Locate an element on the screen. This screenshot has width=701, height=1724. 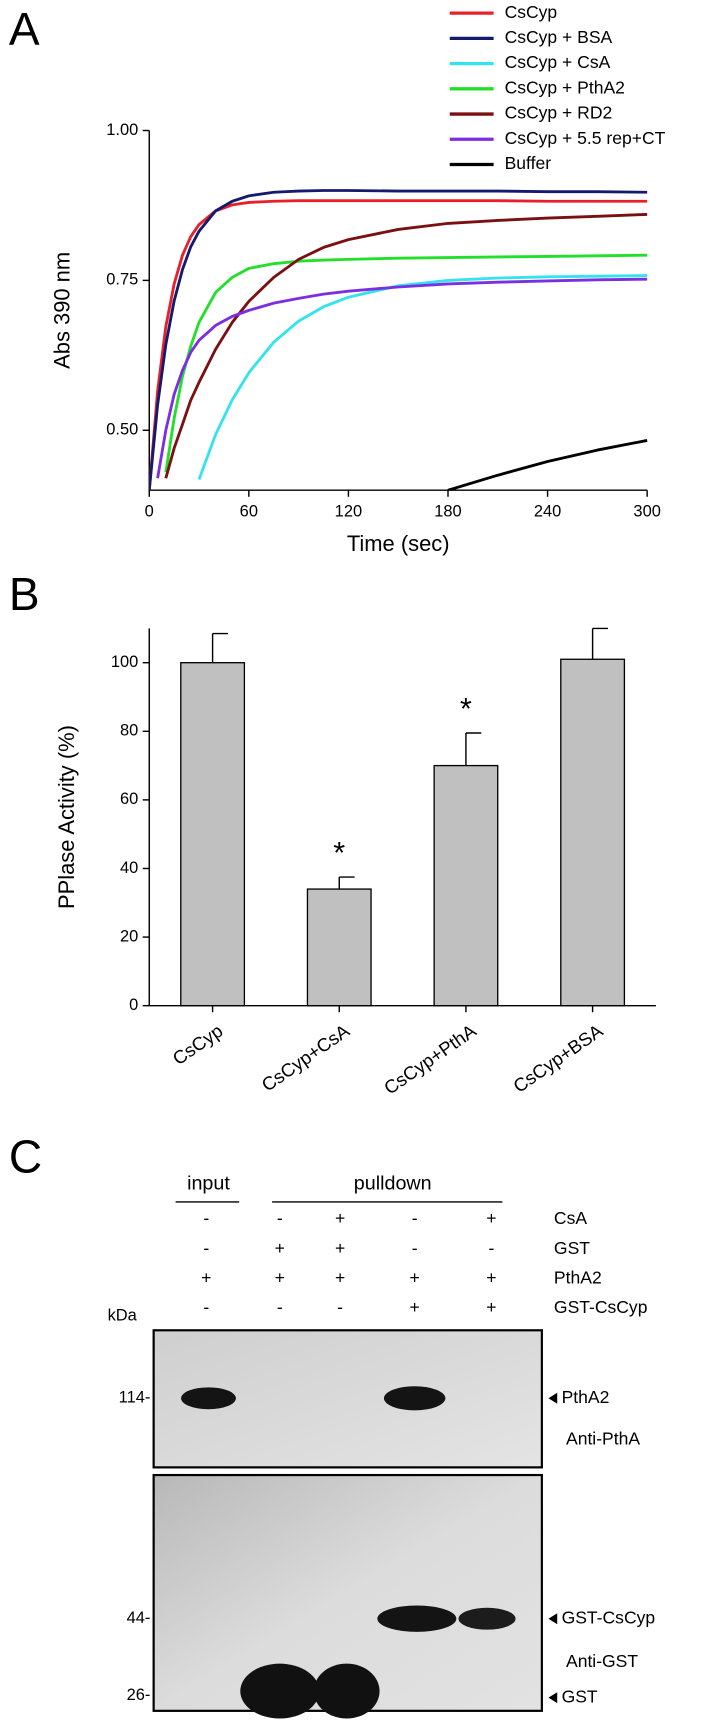
plot-area is located at coordinates (398, 340).